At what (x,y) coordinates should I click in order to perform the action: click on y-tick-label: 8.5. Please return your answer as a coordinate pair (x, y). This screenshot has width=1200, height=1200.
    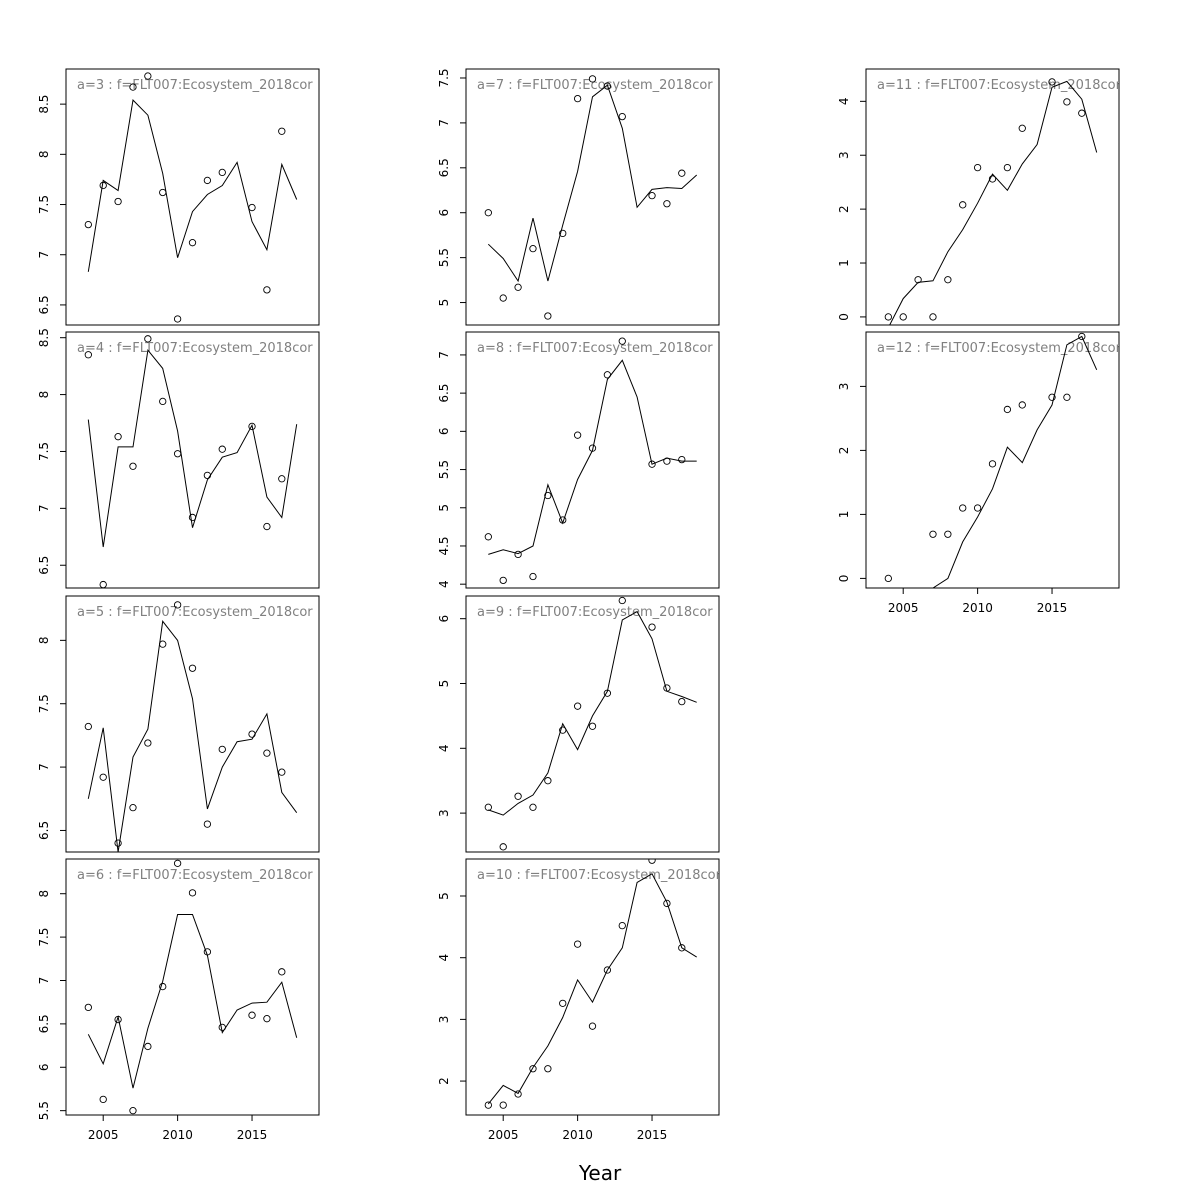
    Looking at the image, I should click on (44, 104).